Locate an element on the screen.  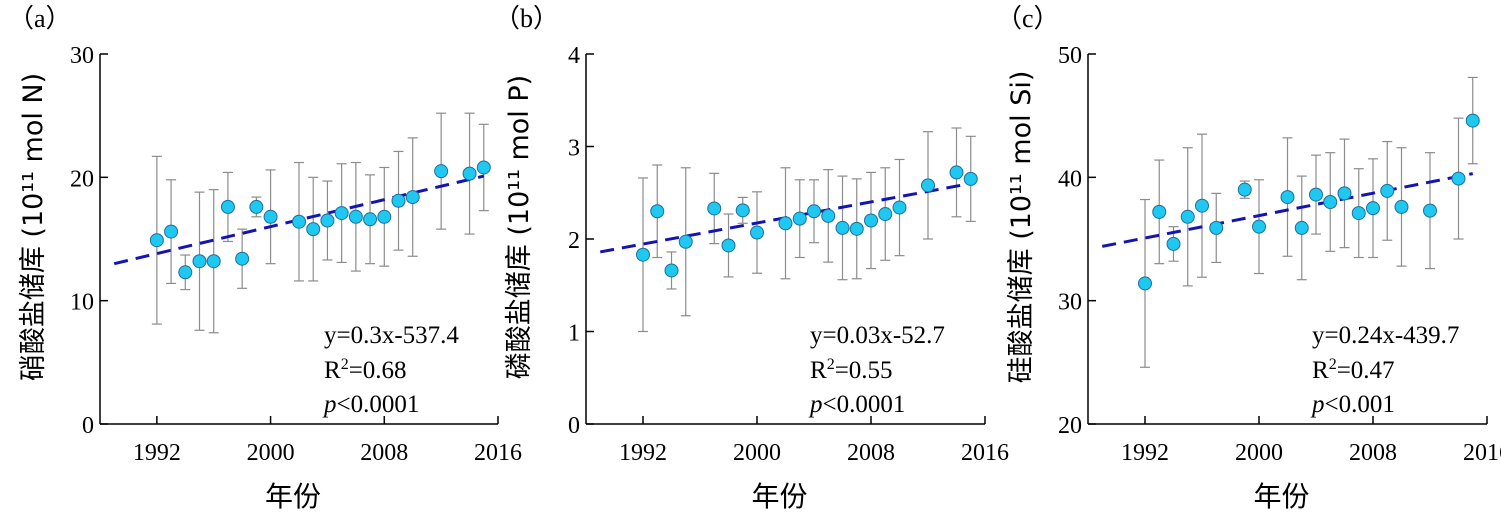
y-tick-label: 20 is located at coordinates (82, 179).